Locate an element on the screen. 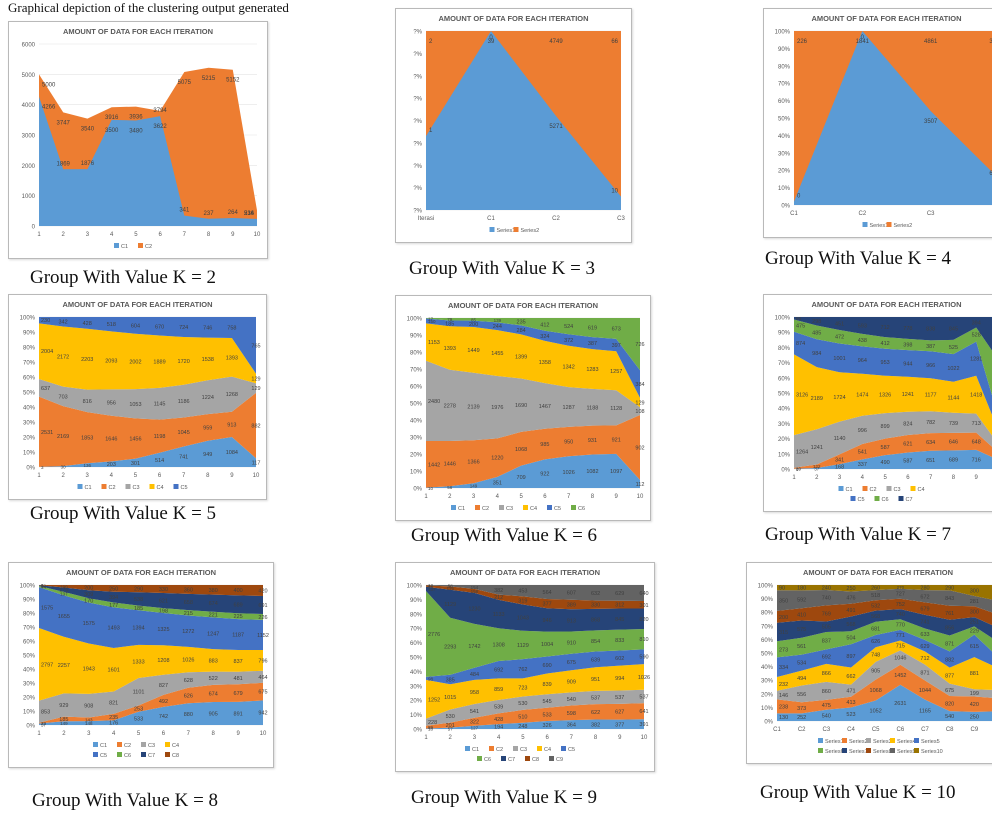 This screenshot has height=818, width=992. data-label-k4-0-2: 3507 is located at coordinates (931, 122).